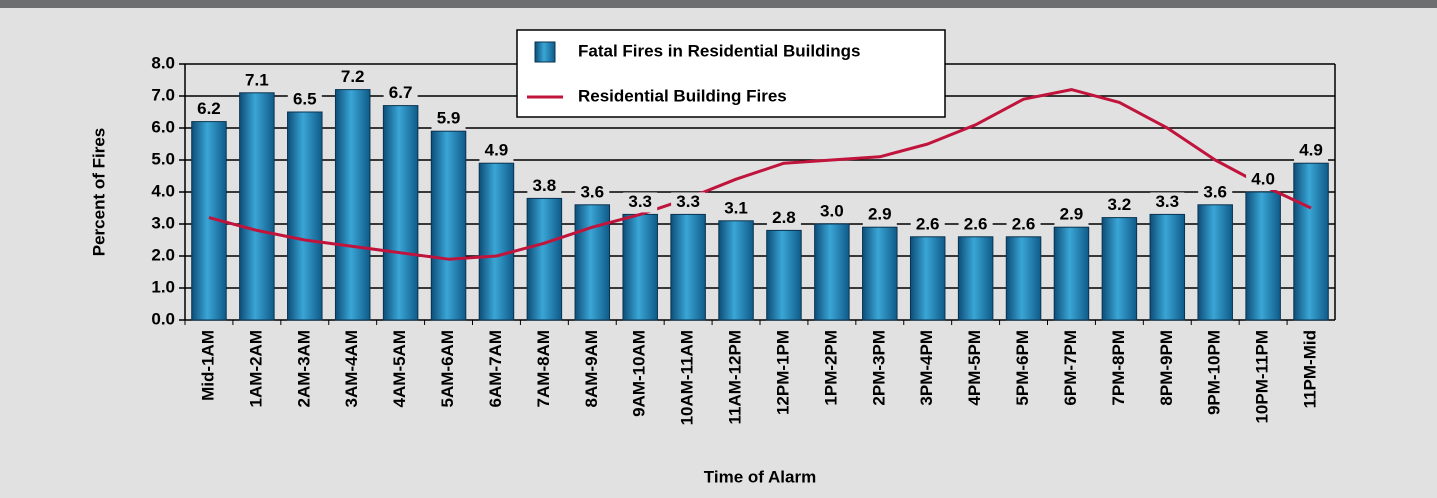  What do you see at coordinates (163, 62) in the screenshot?
I see `y-tick-label: 8.0` at bounding box center [163, 62].